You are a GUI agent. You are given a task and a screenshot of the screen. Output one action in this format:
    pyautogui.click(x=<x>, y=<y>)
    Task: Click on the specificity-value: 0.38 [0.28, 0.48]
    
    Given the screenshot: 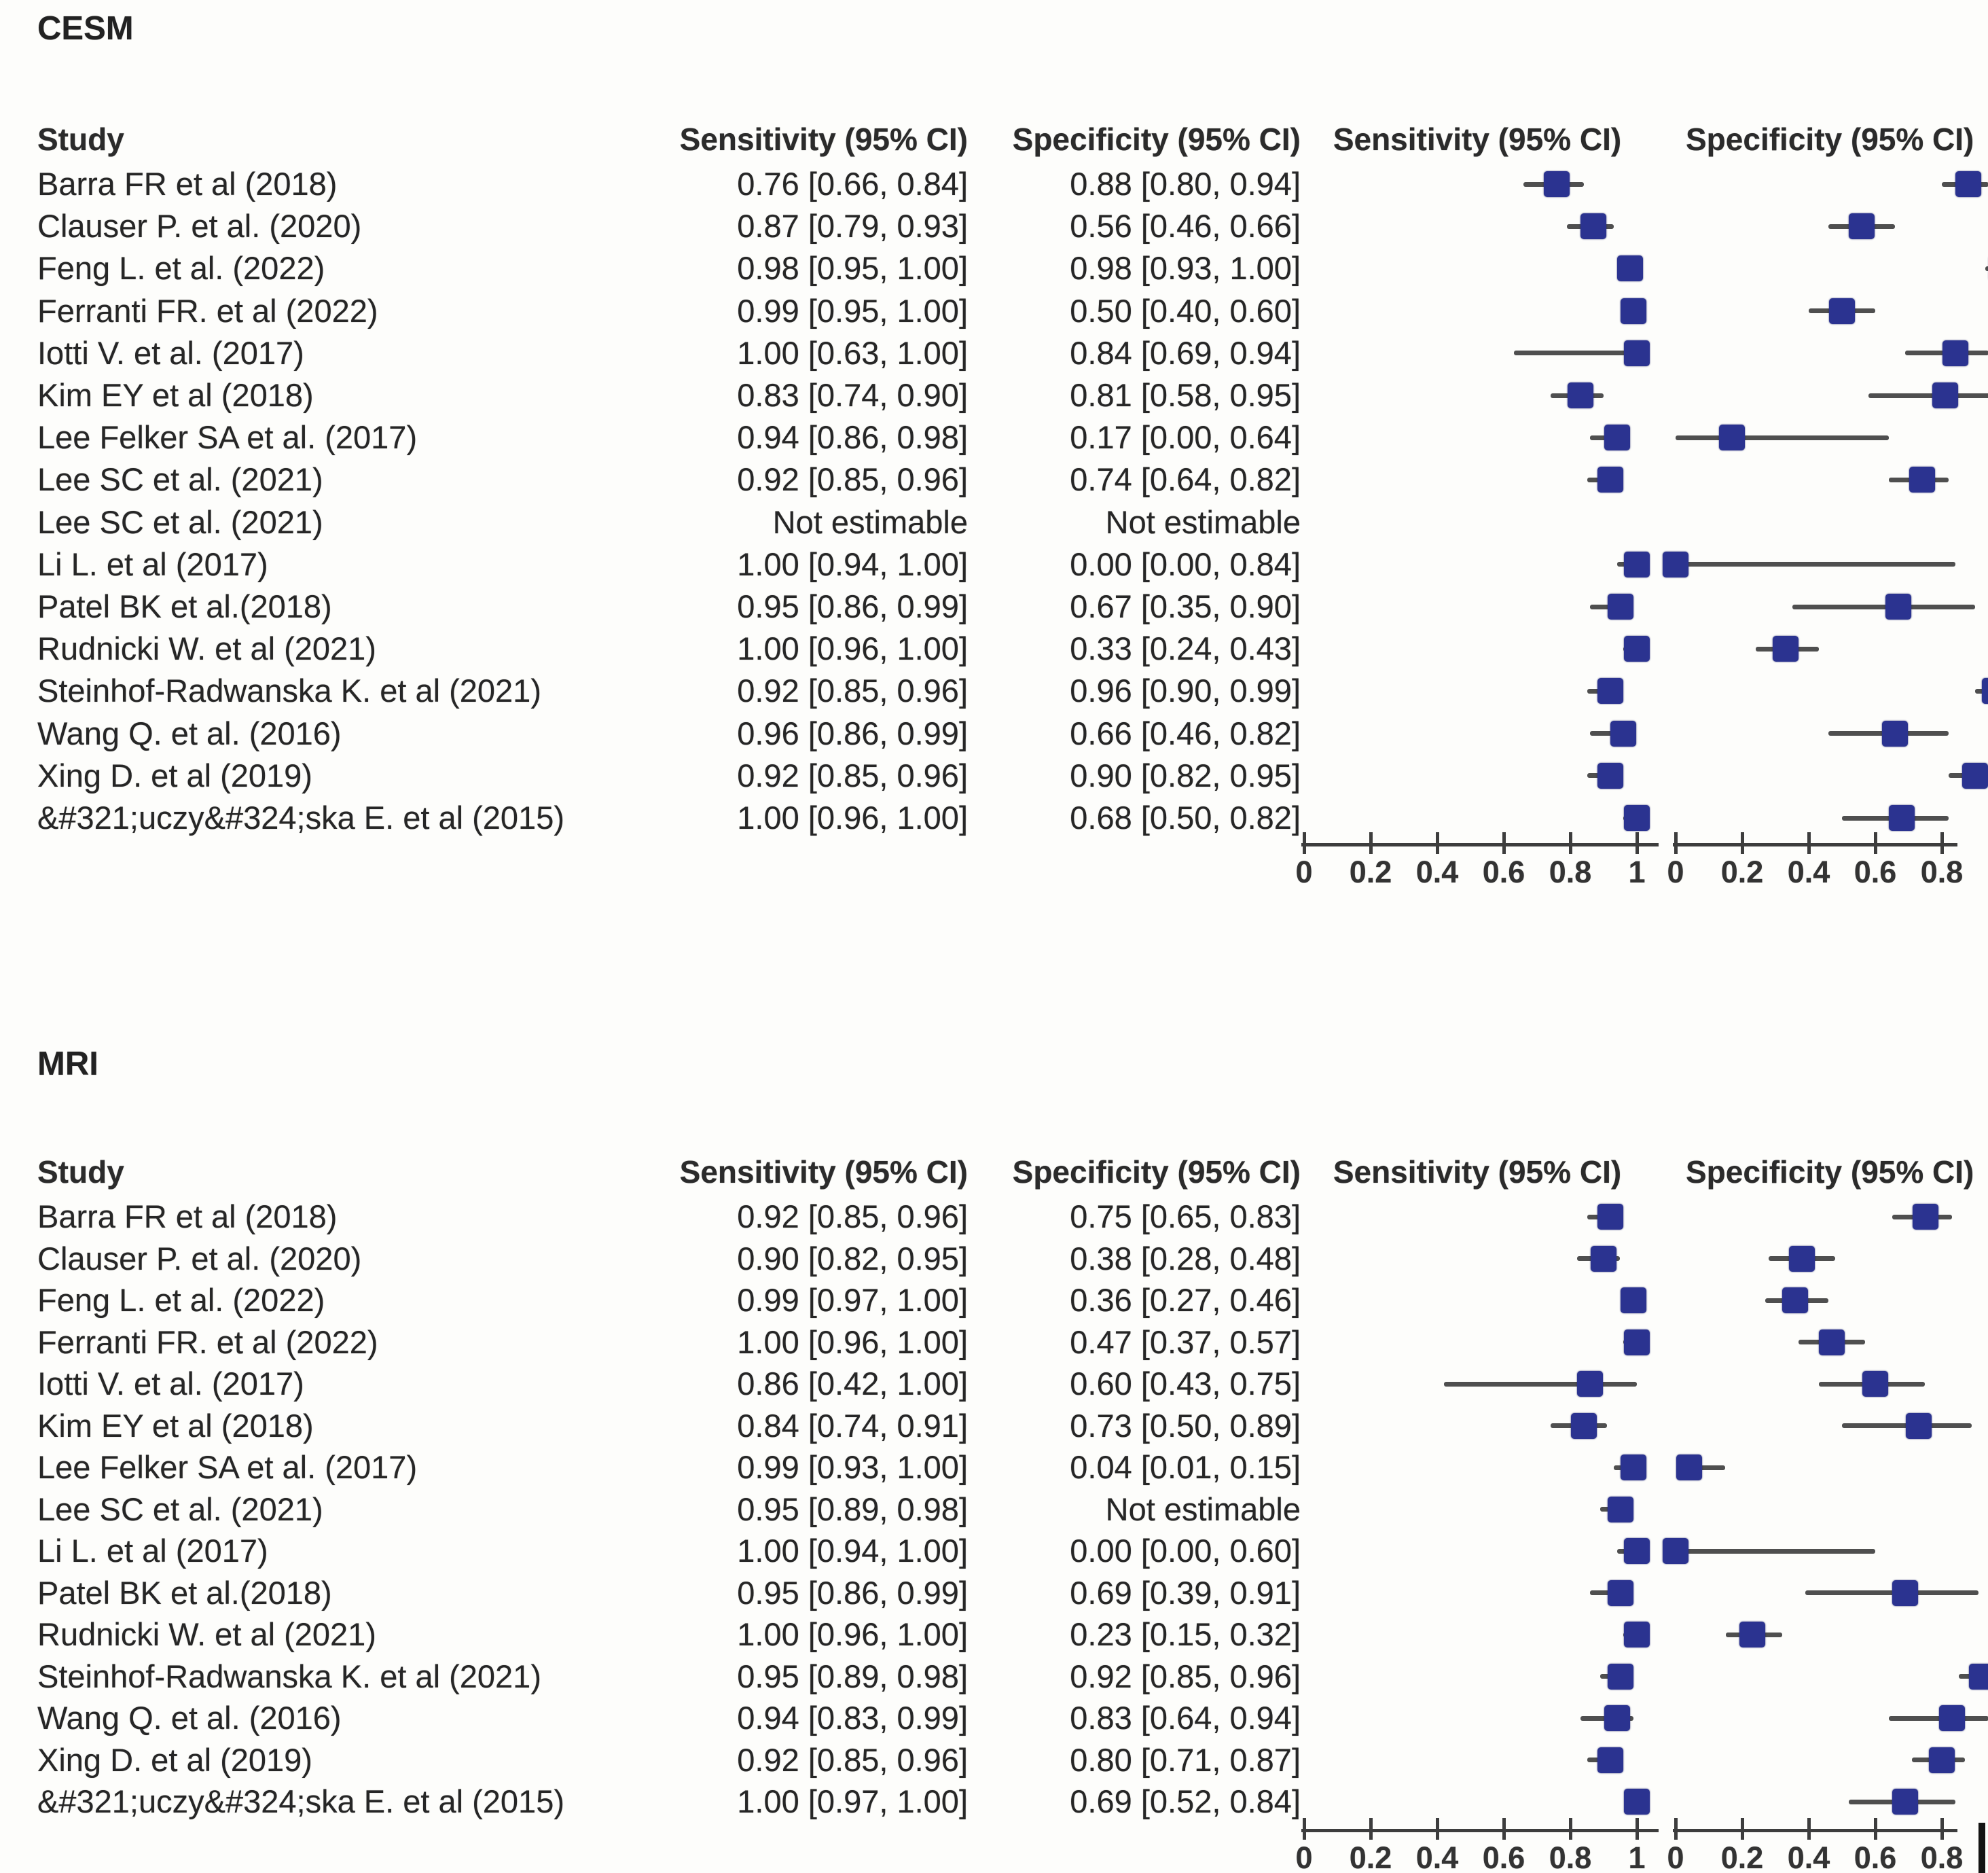 What is the action you would take?
    pyautogui.click(x=1185, y=1258)
    